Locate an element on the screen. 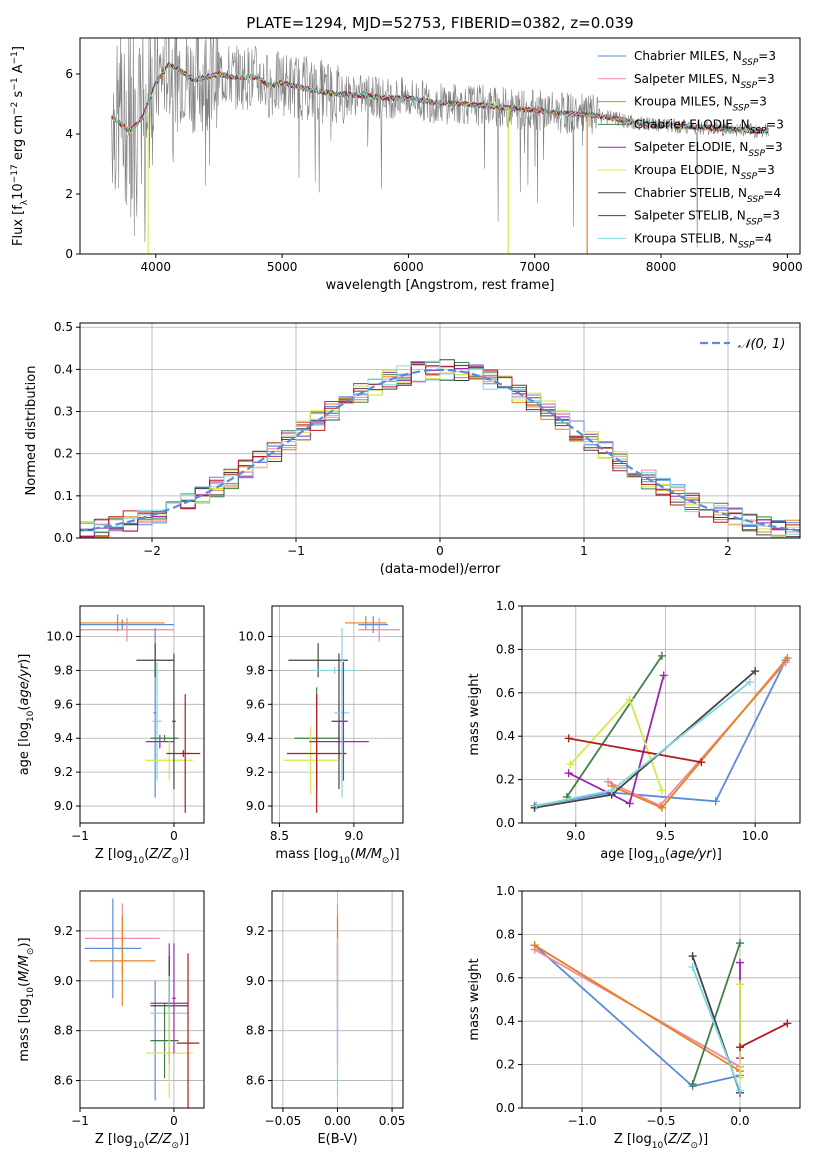 This screenshot has width=819, height=1170. legend-label: Salpeter STELIB, NSSP=3 is located at coordinates (707, 218).